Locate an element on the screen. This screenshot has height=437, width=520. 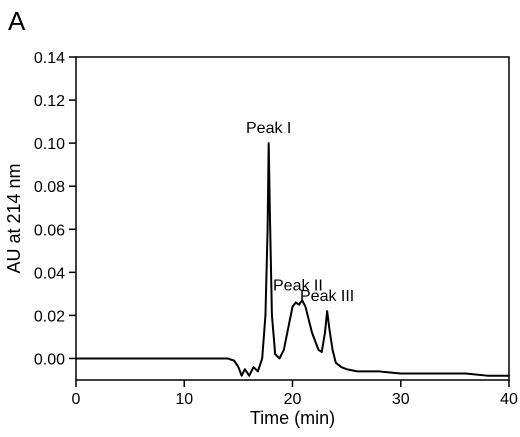
x-tick-label: 20 is located at coordinates (293, 399).